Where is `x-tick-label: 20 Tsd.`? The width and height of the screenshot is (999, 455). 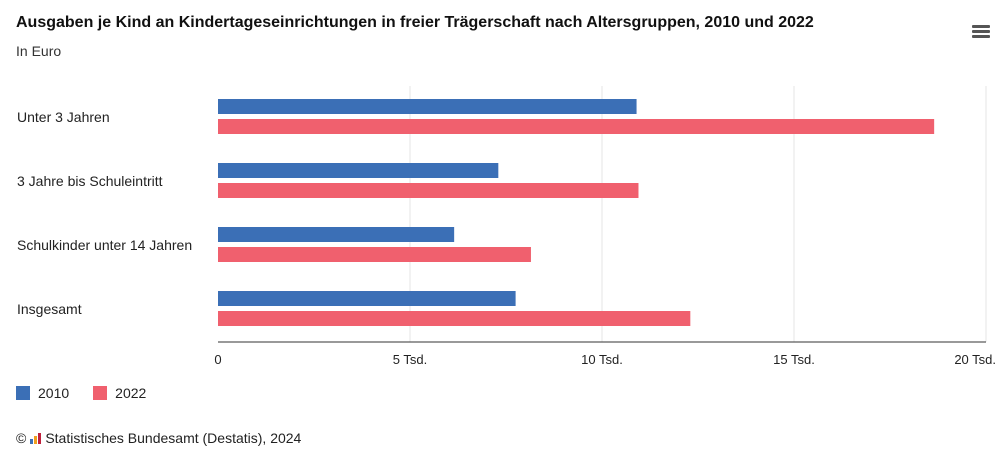
x-tick-label: 20 Tsd. is located at coordinates (975, 359).